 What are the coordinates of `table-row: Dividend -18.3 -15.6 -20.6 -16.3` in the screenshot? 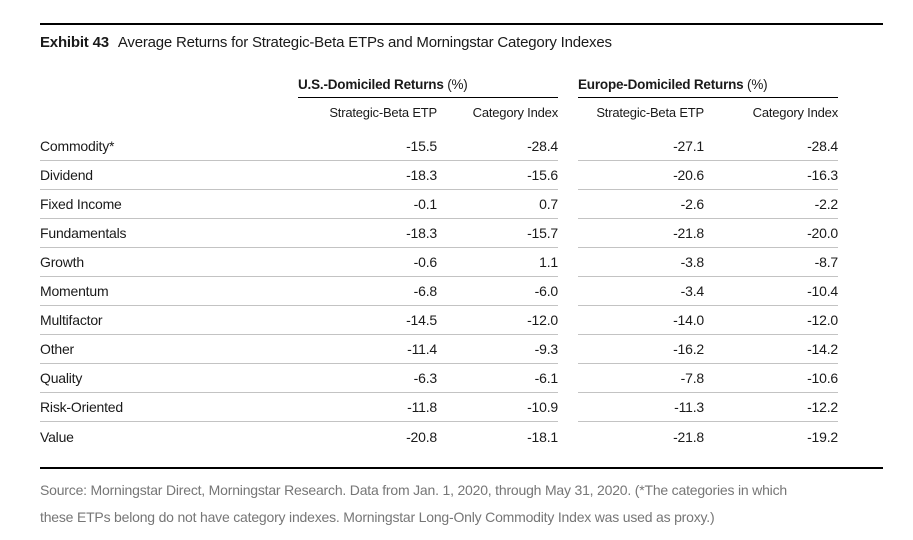 It's located at (439, 175).